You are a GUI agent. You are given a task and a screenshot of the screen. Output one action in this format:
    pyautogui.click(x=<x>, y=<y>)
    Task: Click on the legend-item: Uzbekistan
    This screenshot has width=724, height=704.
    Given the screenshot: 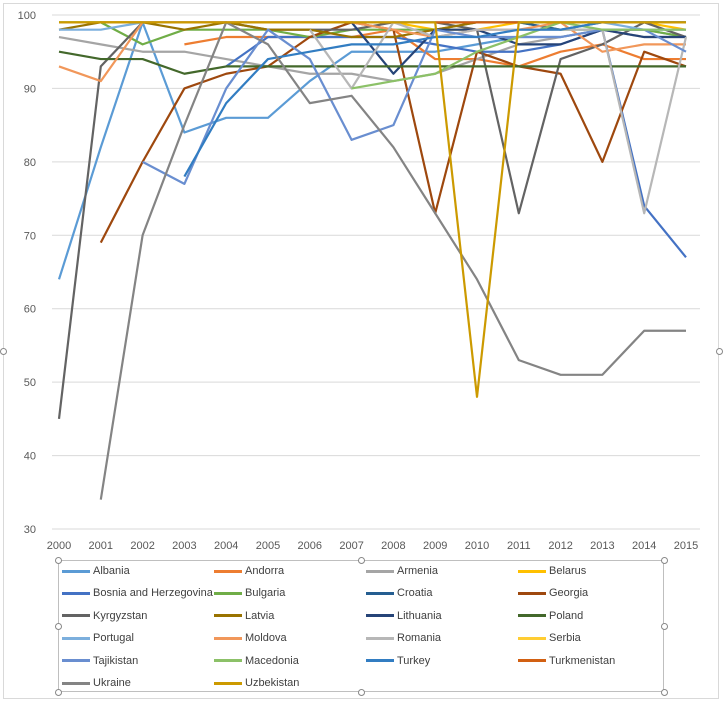 What is the action you would take?
    pyautogui.click(x=256, y=683)
    